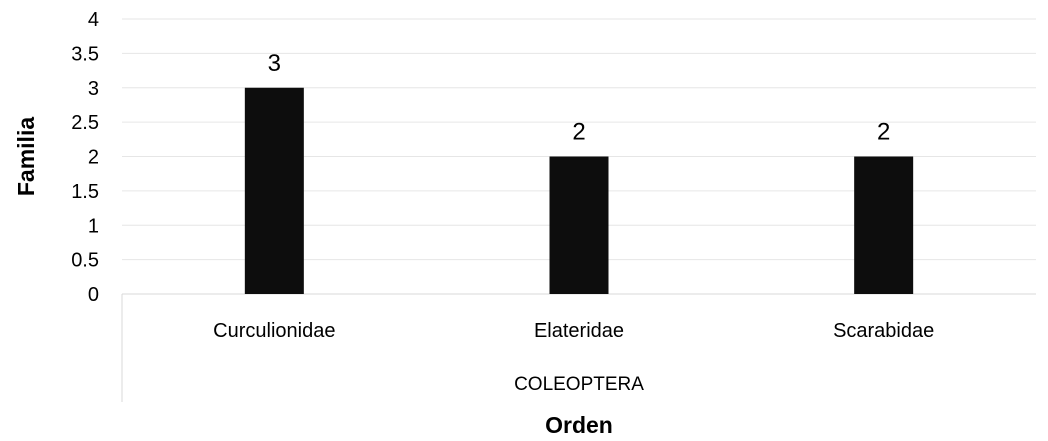 This screenshot has height=441, width=1048. What do you see at coordinates (579, 98) in the screenshot?
I see `data-labels: 3 2 2` at bounding box center [579, 98].